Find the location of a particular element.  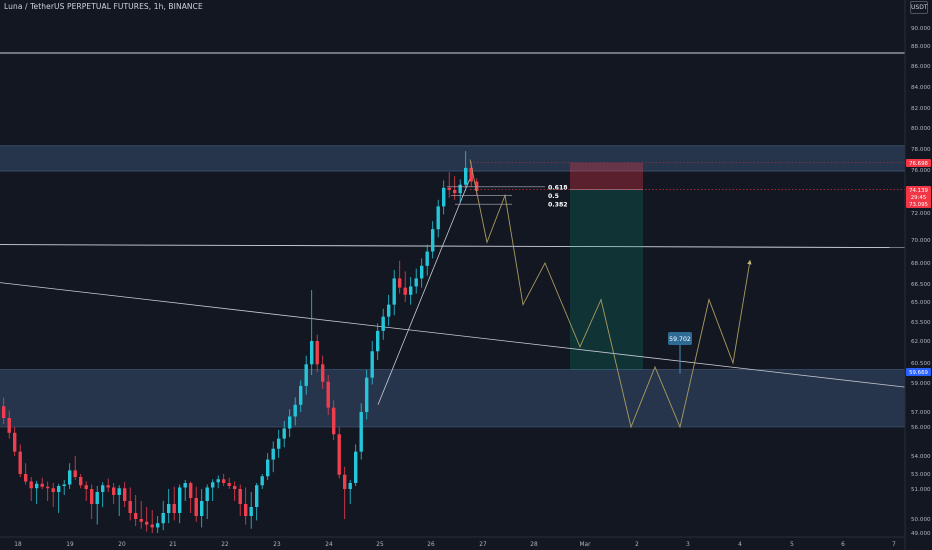

price-badge: 59.669 is located at coordinates (918, 372).